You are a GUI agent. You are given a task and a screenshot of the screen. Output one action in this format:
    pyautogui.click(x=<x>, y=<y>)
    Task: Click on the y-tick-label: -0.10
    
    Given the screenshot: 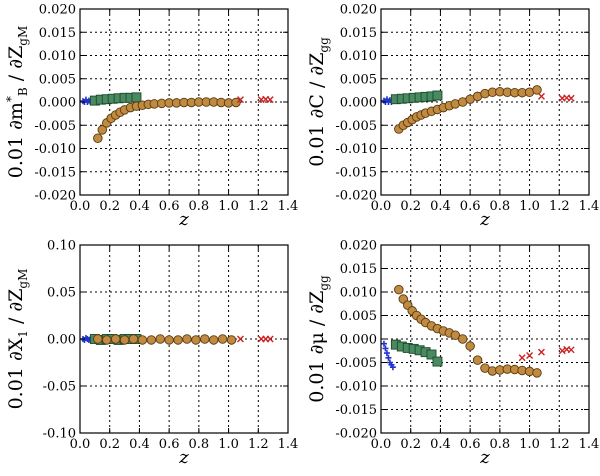 What is the action you would take?
    pyautogui.click(x=59, y=434)
    